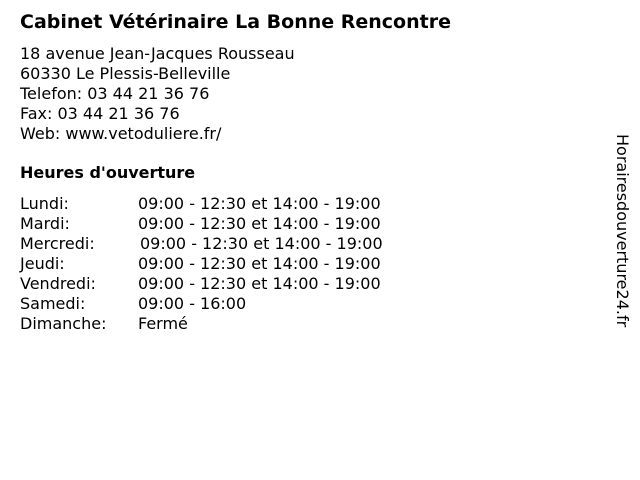  Describe the element at coordinates (125, 73) in the screenshot. I see `city: 60330 Le Plessis-Belleville` at that location.